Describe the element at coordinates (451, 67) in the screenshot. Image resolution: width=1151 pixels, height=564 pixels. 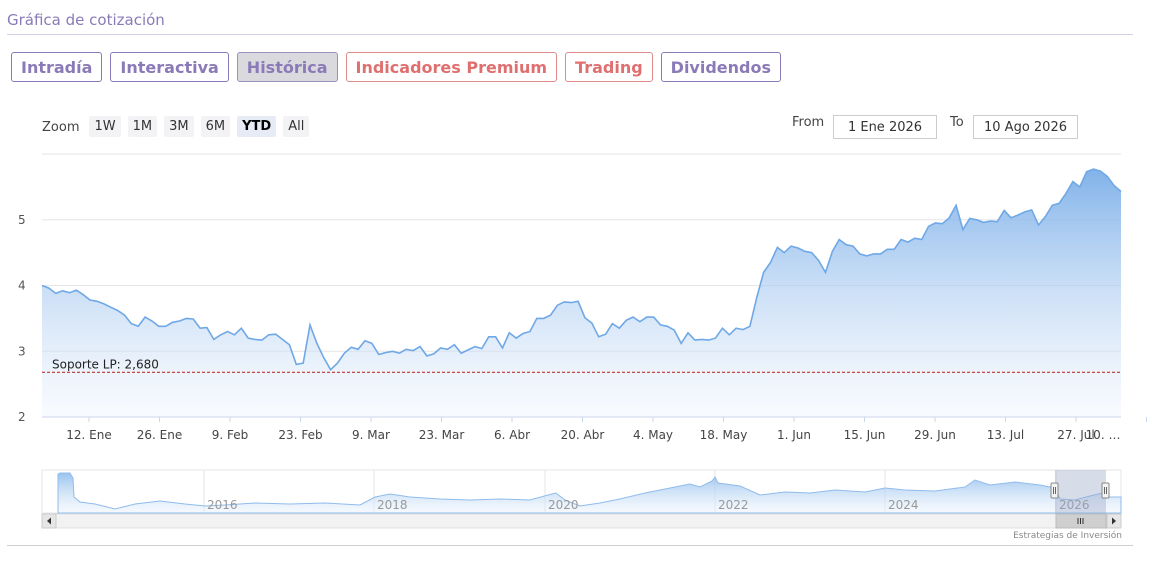
I see `tab-indicadores-premium: Indicadores Premium` at that location.